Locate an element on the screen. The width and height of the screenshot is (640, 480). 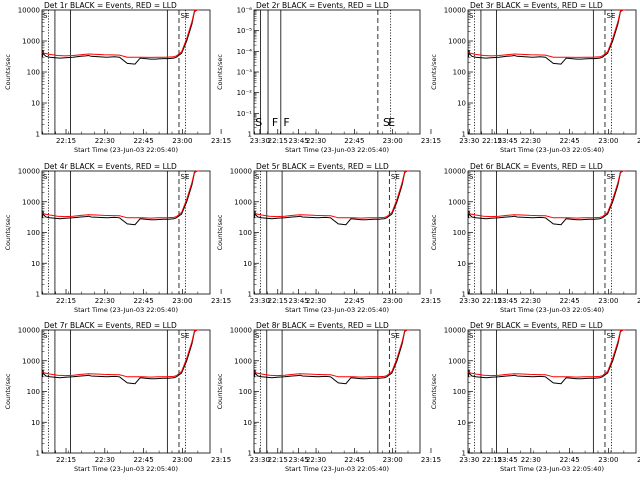
panel-title: Det 4r BLACK = Events, RED = LLD is located at coordinates (110, 166).